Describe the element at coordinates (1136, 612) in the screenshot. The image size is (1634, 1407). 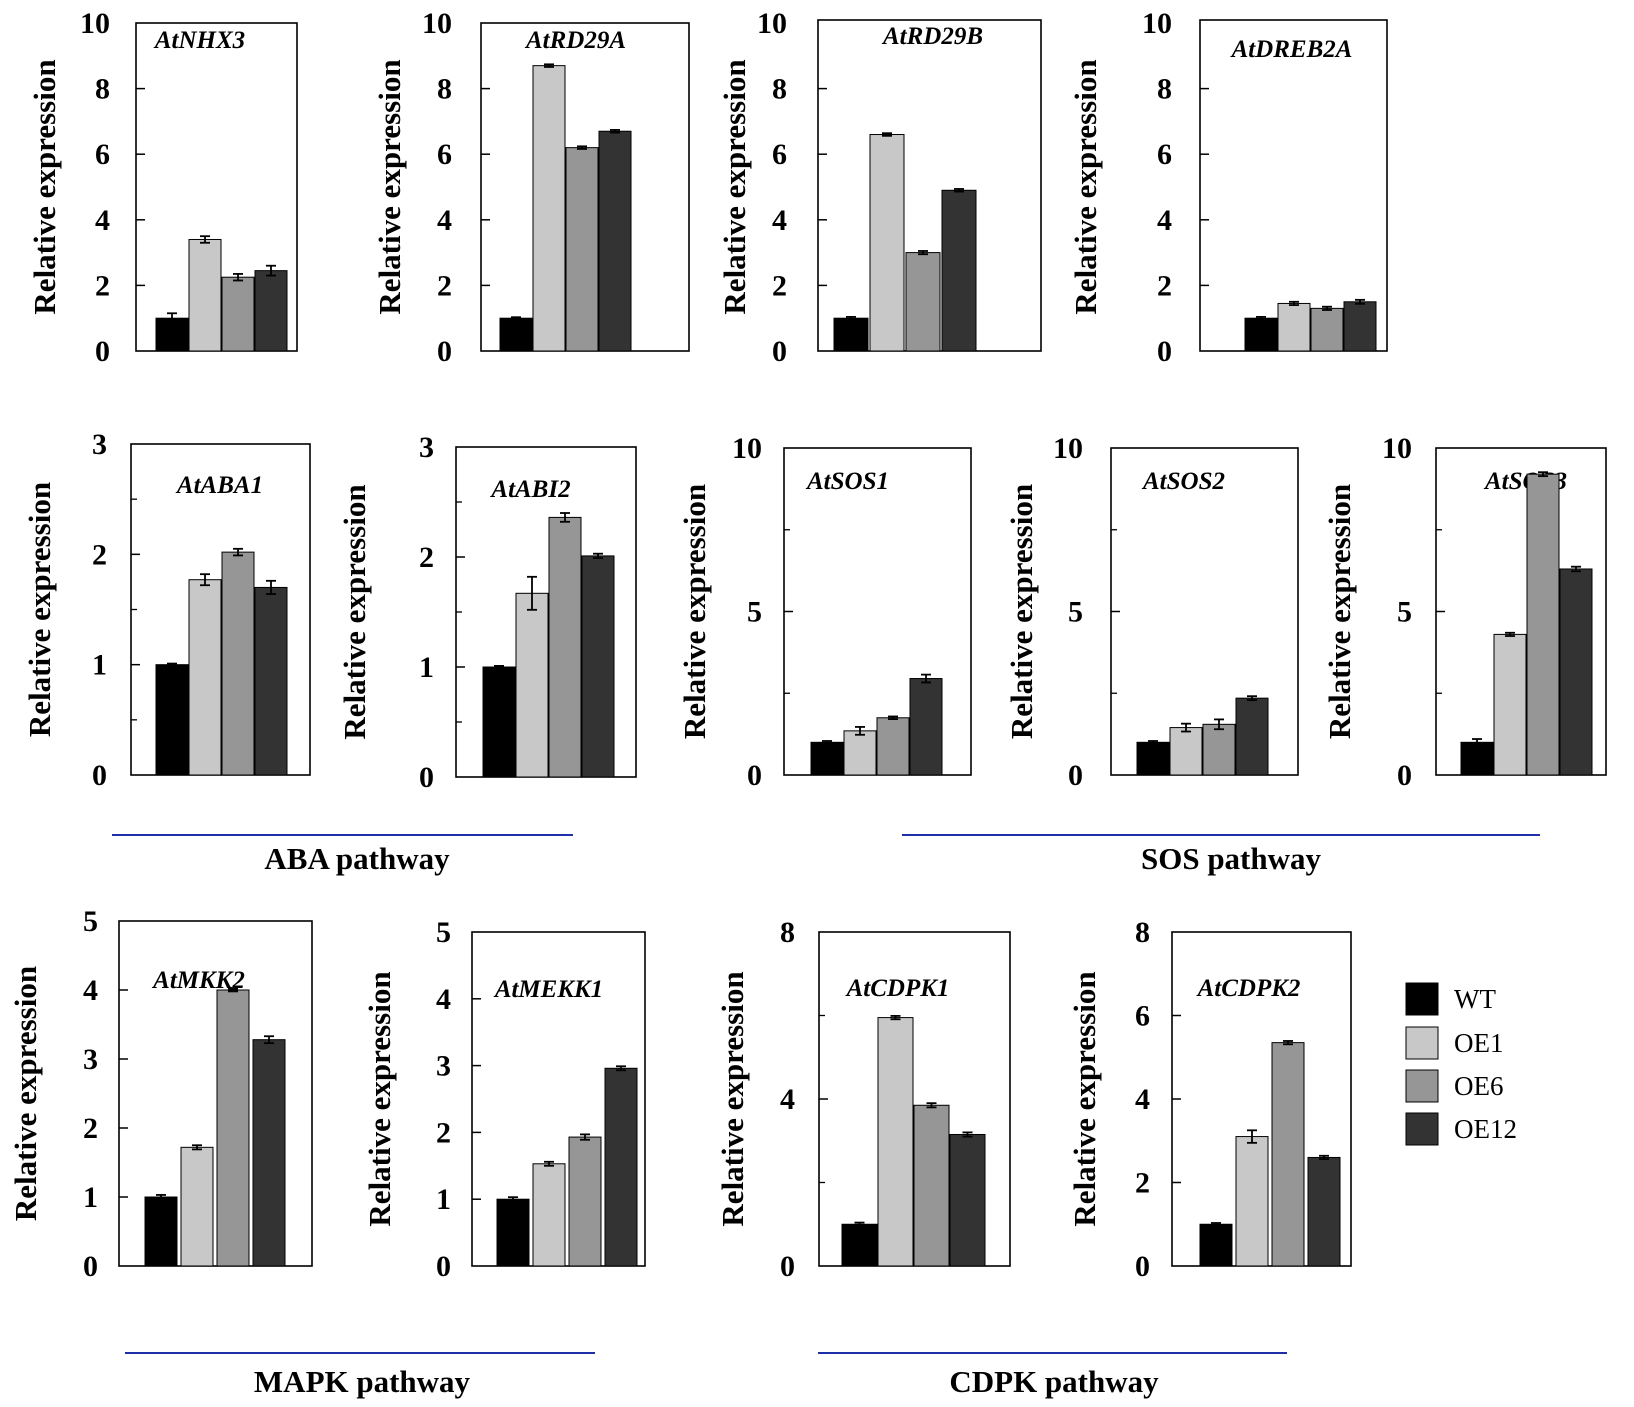
I see `chart-atsos2: 0 5 10 Relative expression` at that location.